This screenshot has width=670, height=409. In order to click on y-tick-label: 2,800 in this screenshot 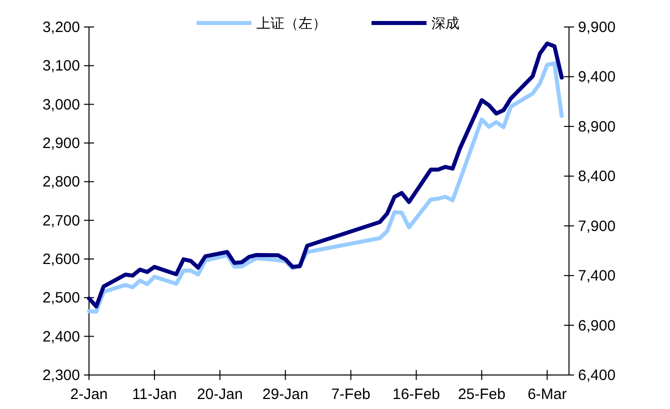, I will do `click(61, 182)`.